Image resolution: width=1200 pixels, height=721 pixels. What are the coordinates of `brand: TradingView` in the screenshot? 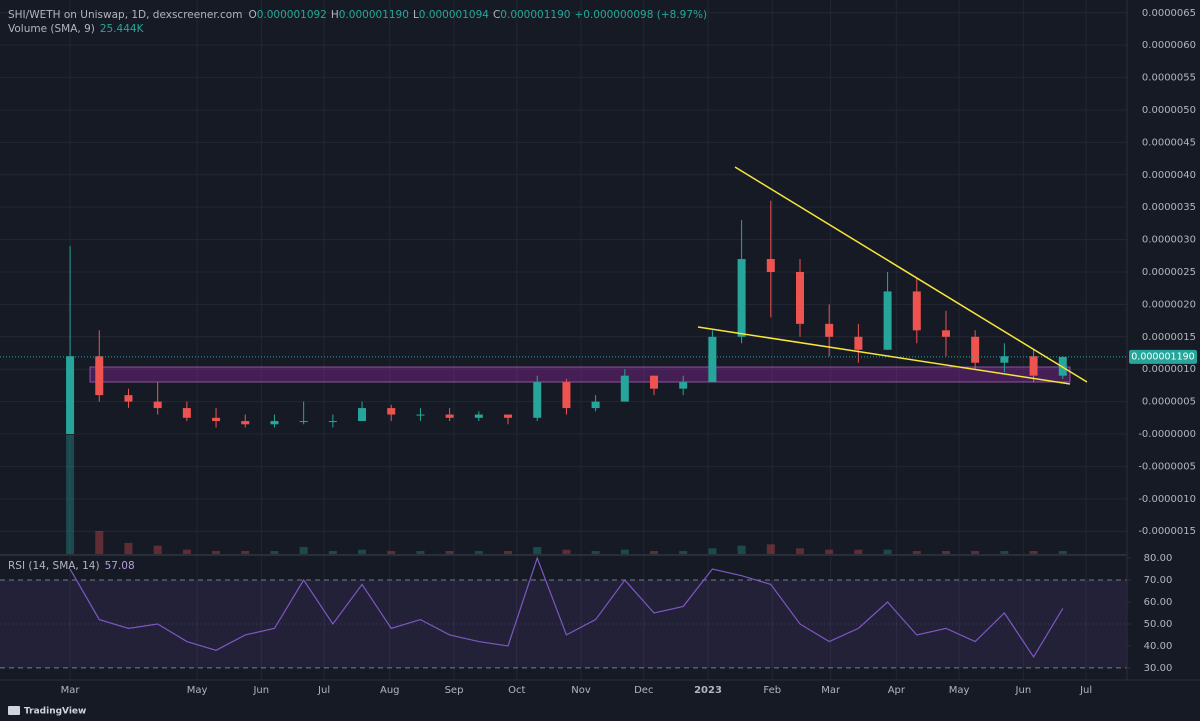 It's located at (55, 712).